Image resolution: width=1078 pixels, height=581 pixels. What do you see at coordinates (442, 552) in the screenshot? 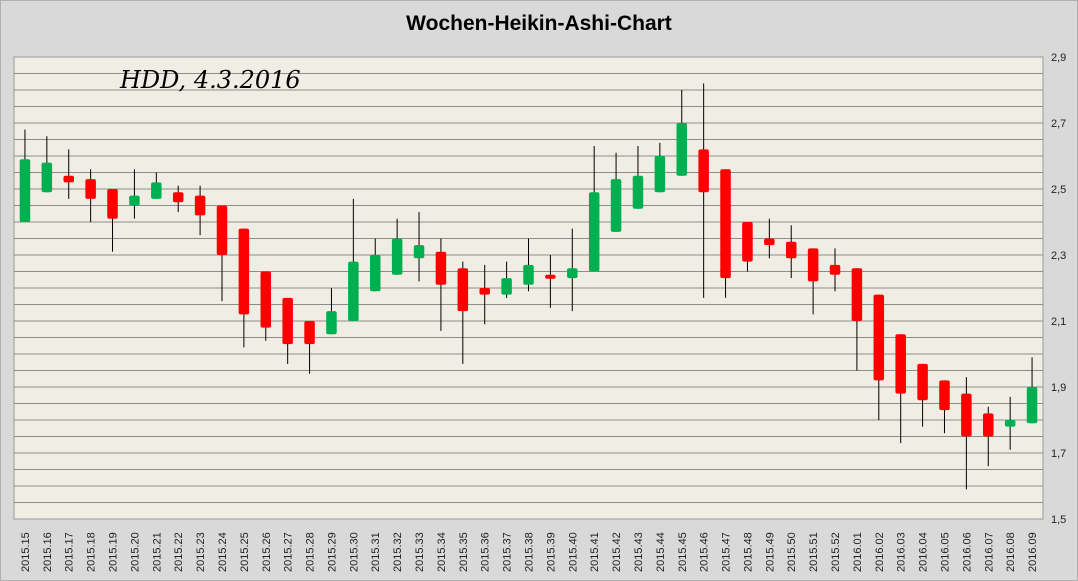
I see `x-tick-label: 2015.34` at bounding box center [442, 552].